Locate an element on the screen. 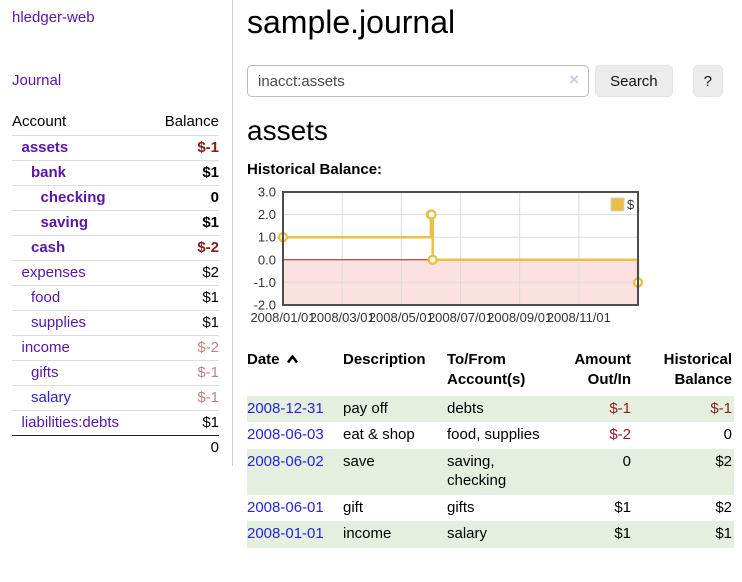  account-link: assets is located at coordinates (45, 147).